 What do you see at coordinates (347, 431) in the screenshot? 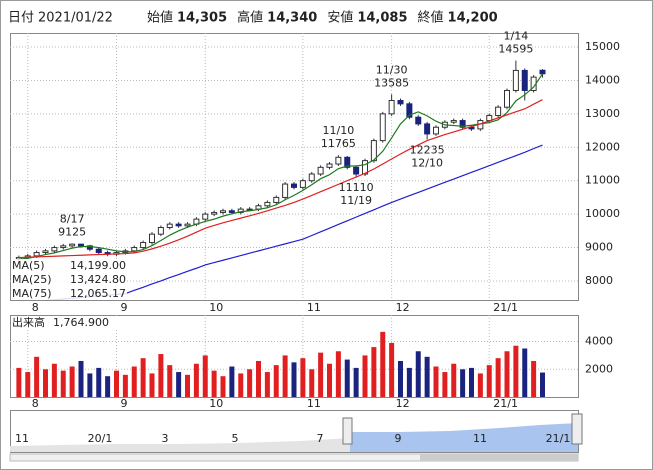
I see `navigator-handle-left` at bounding box center [347, 431].